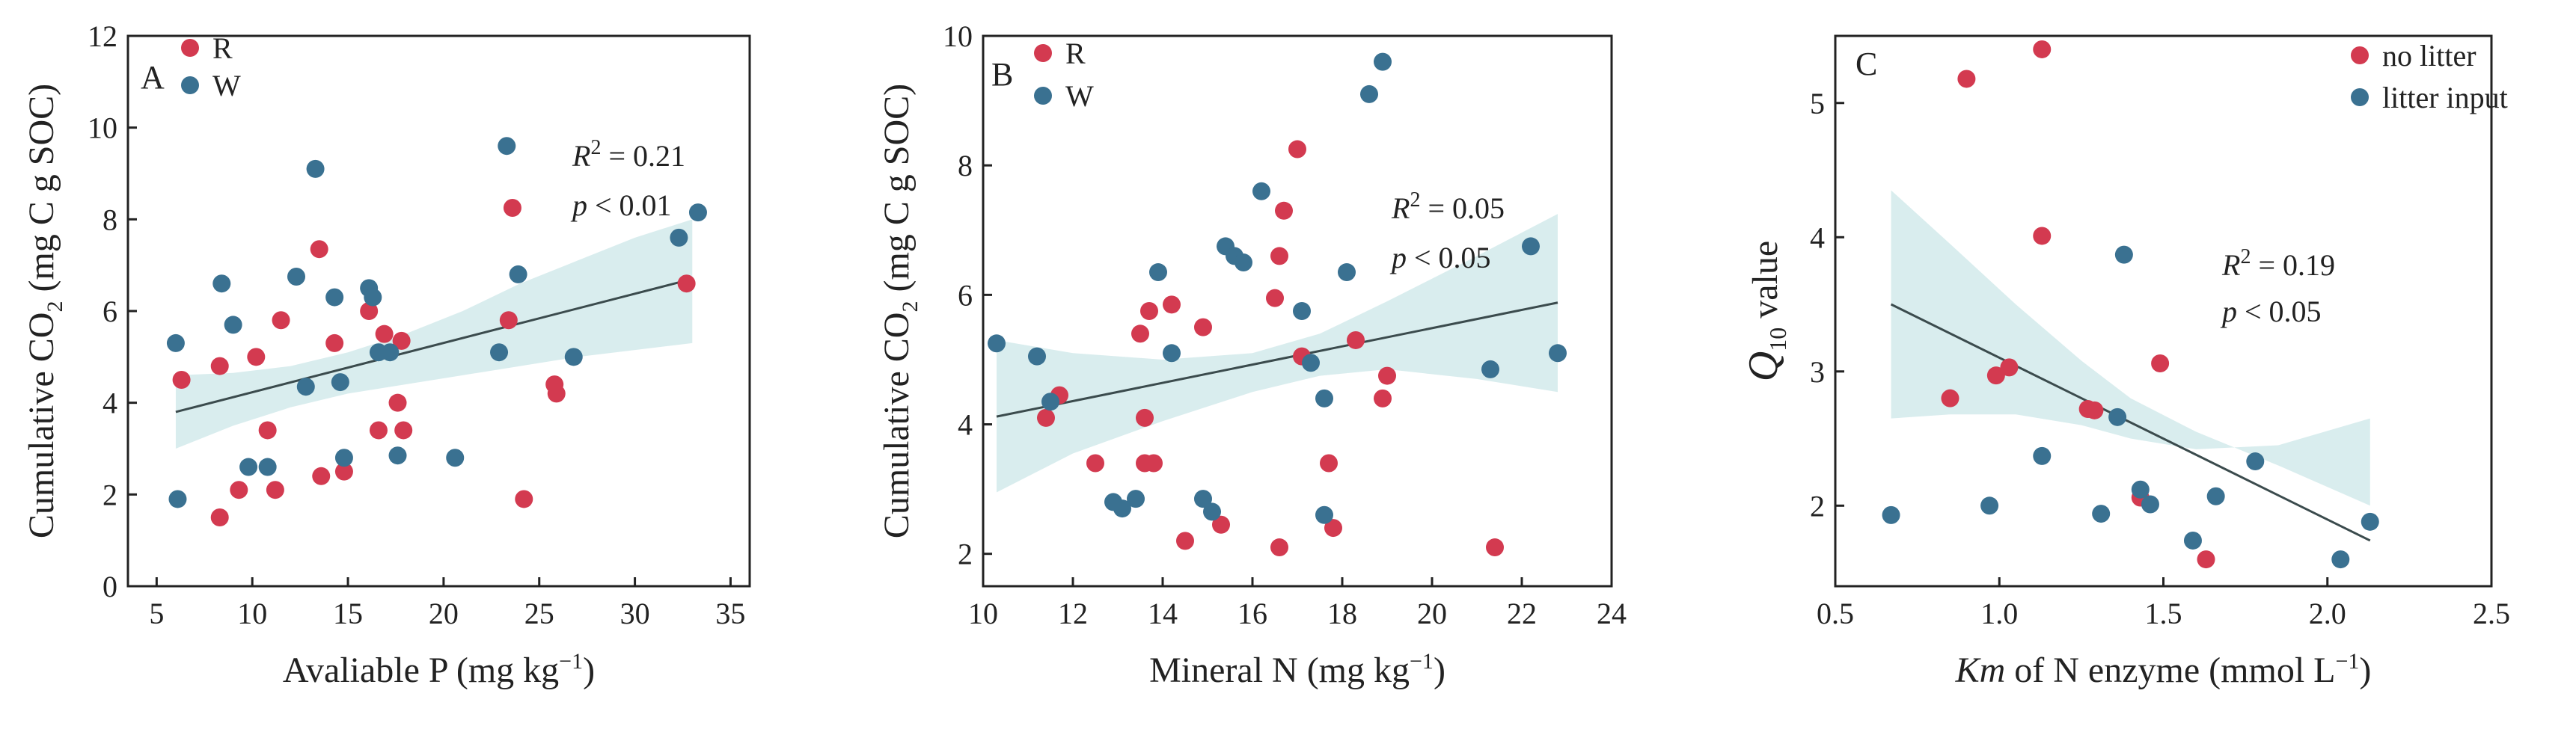 The image size is (2576, 732). Describe the element at coordinates (55, 307) in the screenshot. I see `y-axis-title-sub: 2` at that location.